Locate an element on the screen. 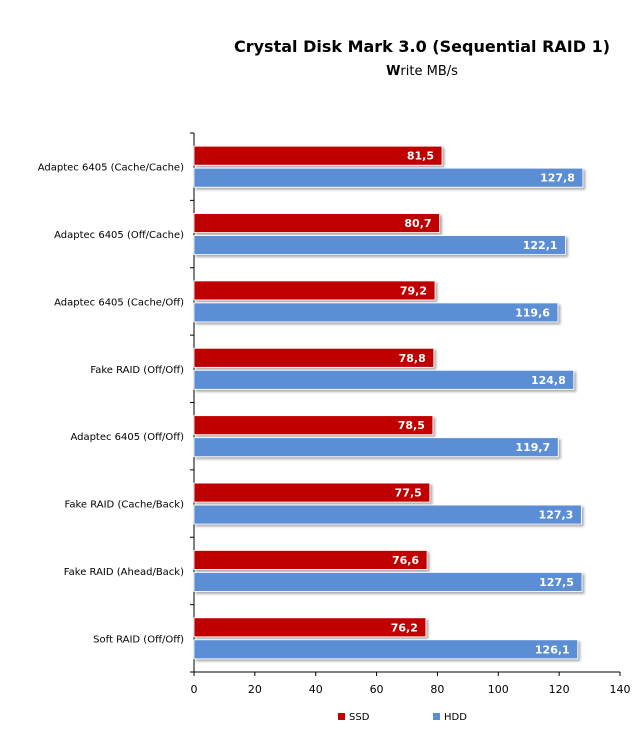 The image size is (640, 730). category-label: Adaptec 6405 (Off/Cache) is located at coordinates (119, 235).